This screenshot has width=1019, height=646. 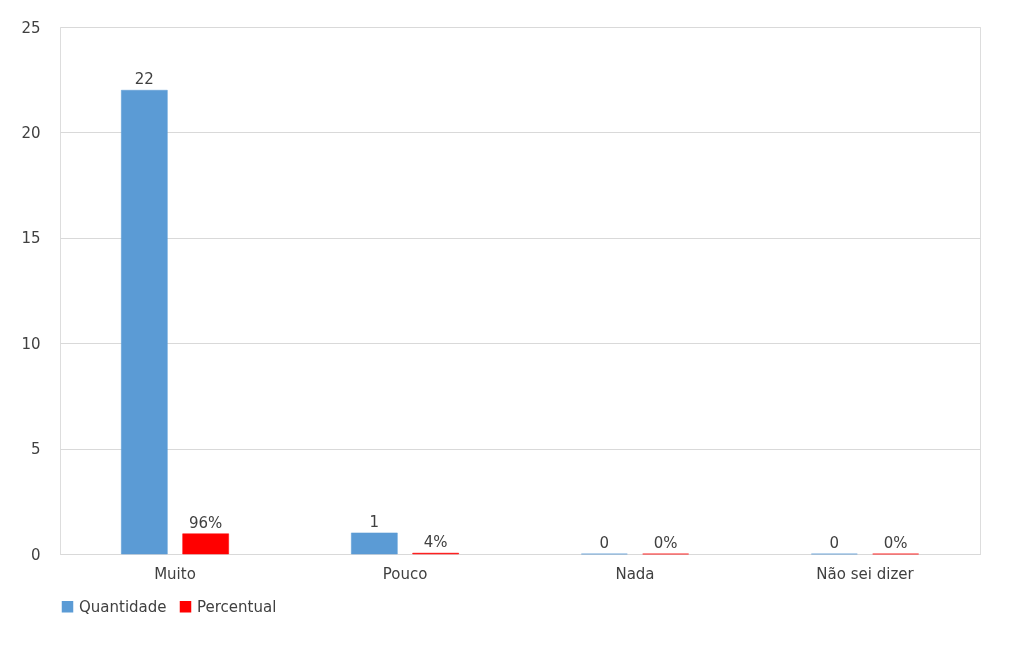 What do you see at coordinates (144, 79) in the screenshot?
I see `data-label: 22` at bounding box center [144, 79].